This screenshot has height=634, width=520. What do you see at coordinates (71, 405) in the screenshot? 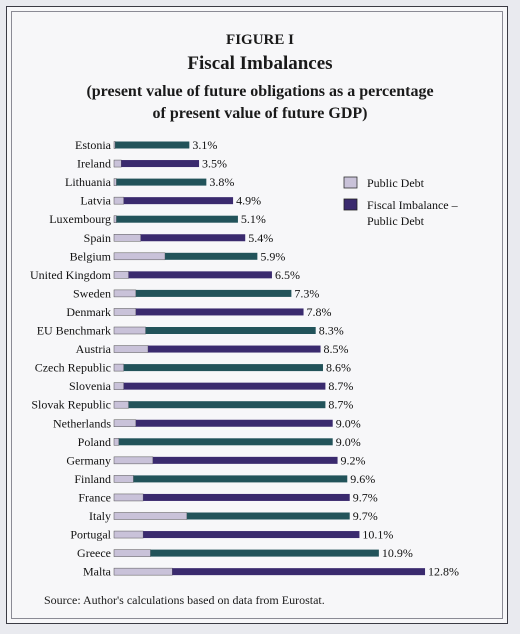
I see `category-label: Slovak Republic` at bounding box center [71, 405].